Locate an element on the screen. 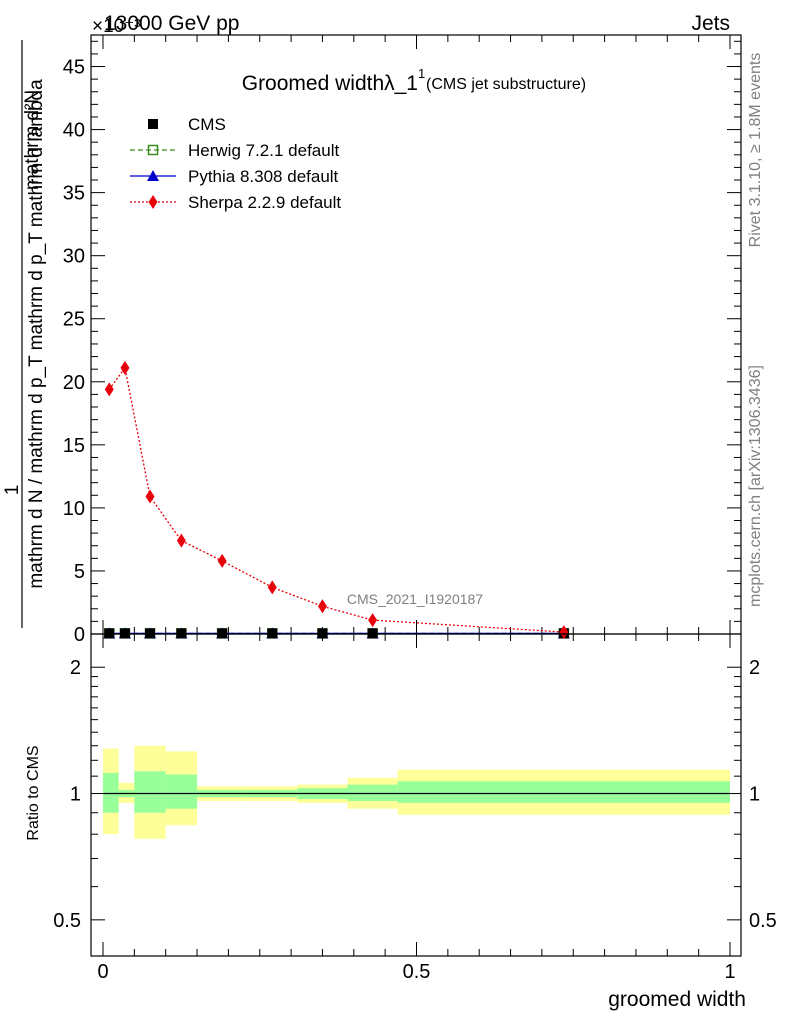  ratio-y-tick-label-right: 0.5 is located at coordinates (763, 921).